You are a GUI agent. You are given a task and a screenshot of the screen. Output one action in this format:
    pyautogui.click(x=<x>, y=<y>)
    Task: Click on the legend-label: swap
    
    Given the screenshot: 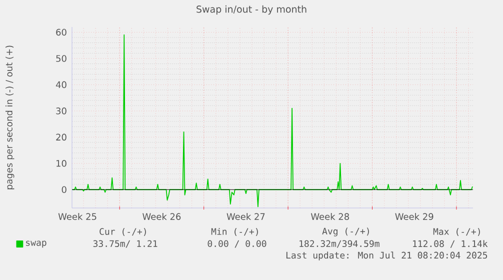 What is the action you would take?
    pyautogui.click(x=36, y=244)
    